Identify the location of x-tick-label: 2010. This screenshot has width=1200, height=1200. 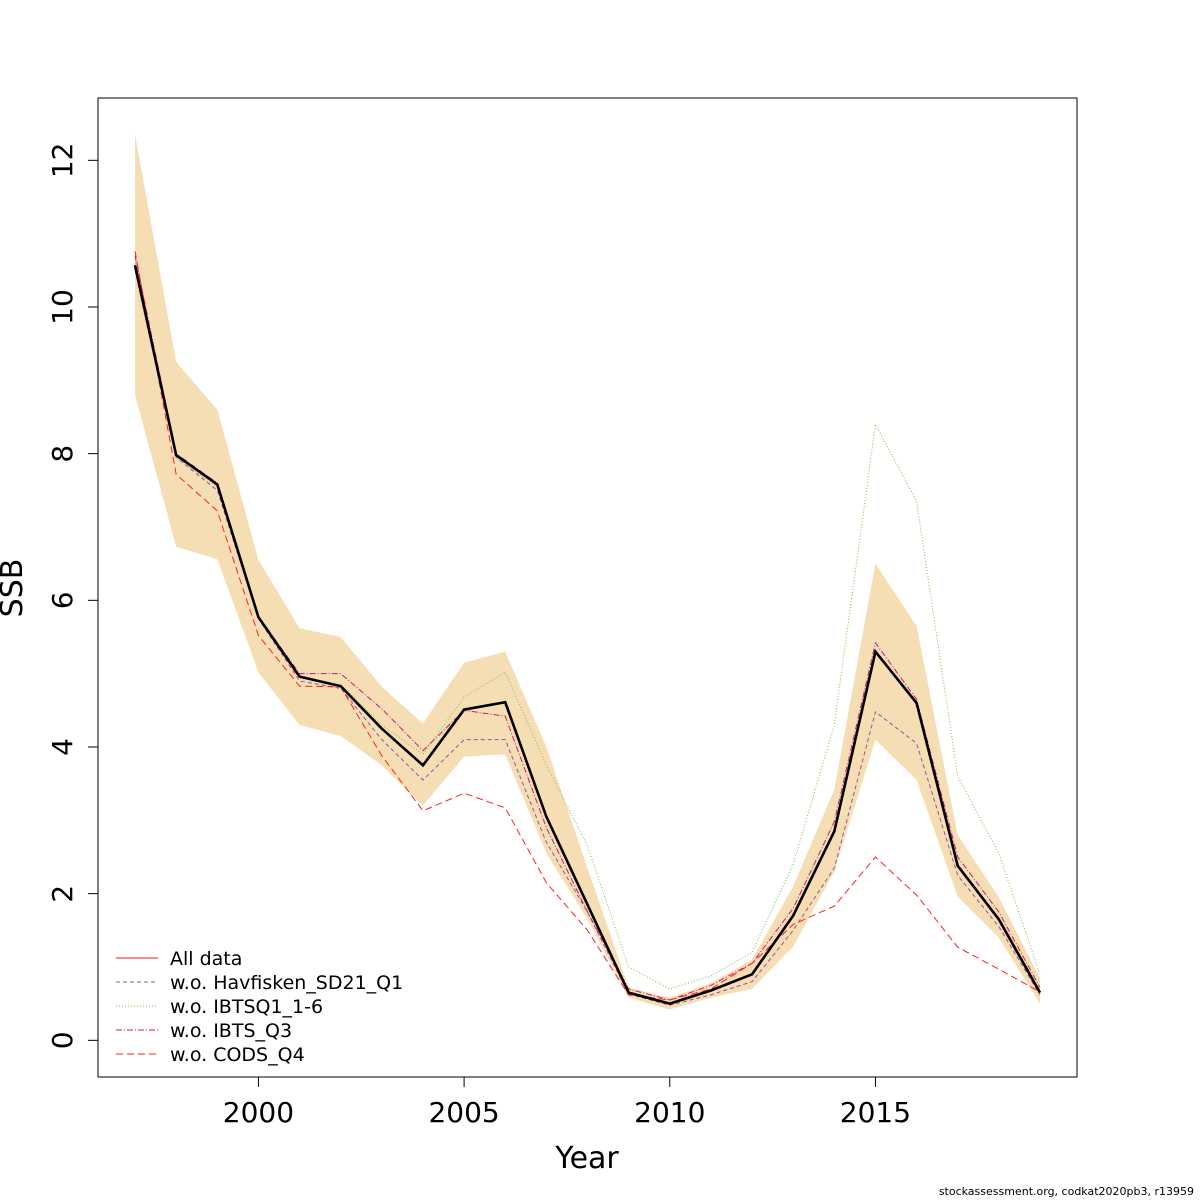
(669, 1112).